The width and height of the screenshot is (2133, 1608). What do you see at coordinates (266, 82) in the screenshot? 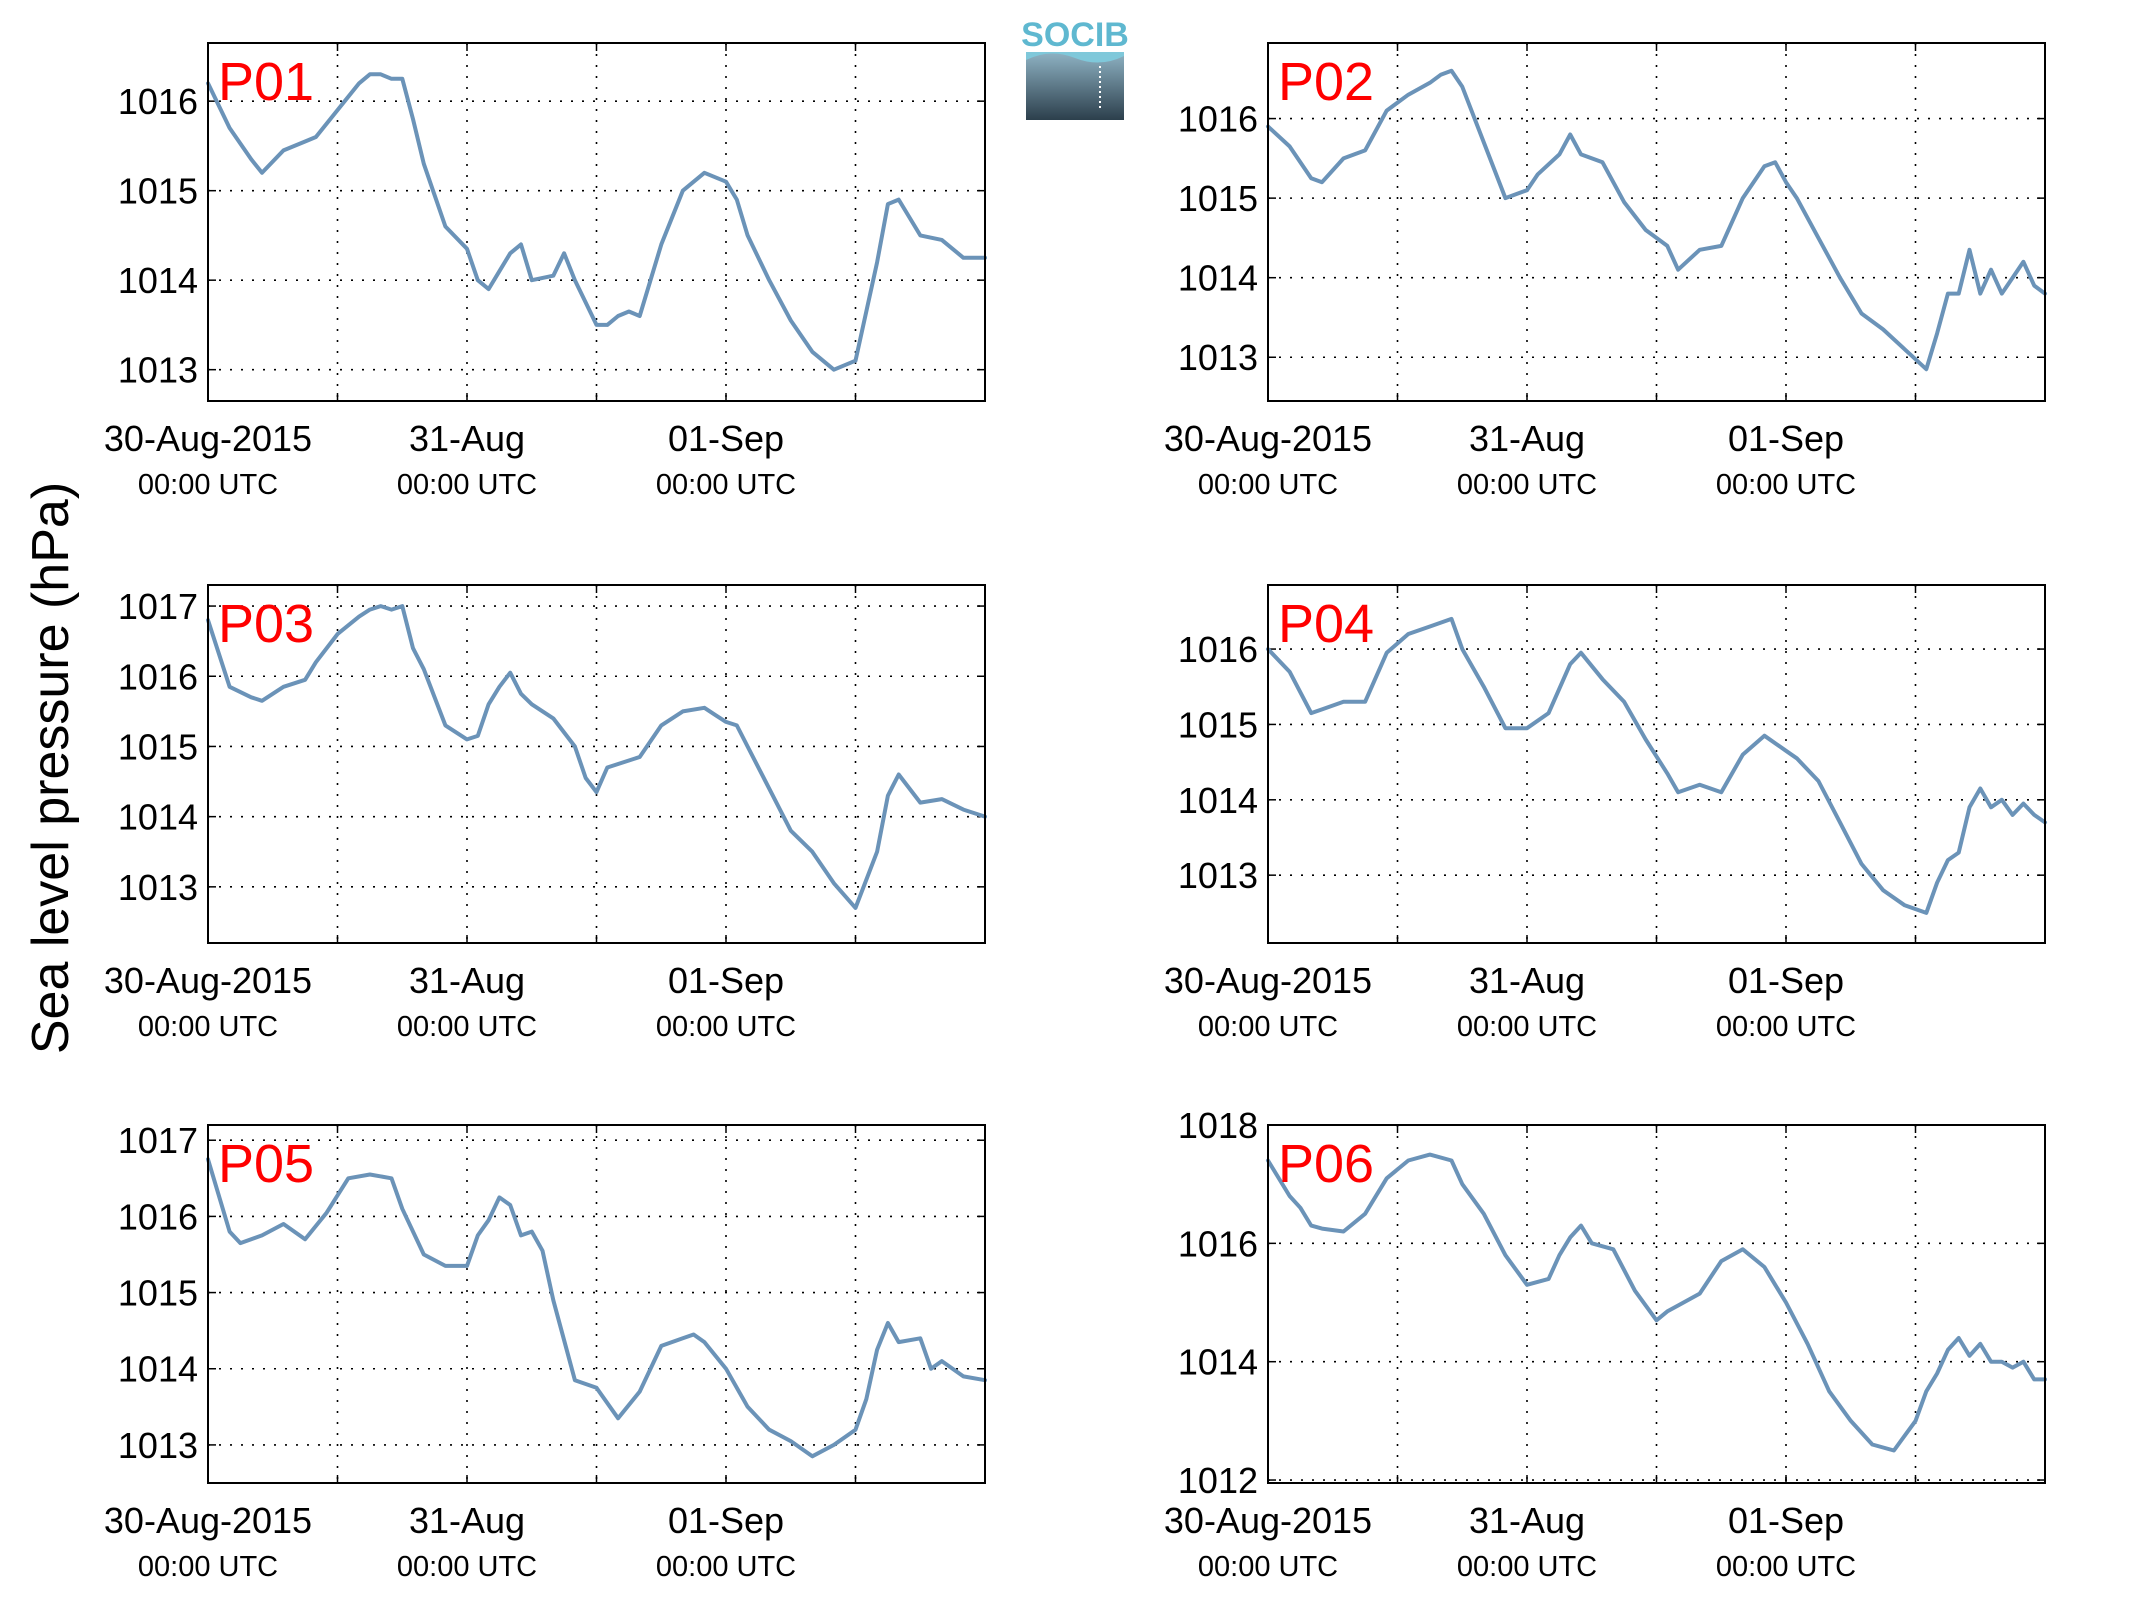
I see `panel-label: P01` at bounding box center [266, 82].